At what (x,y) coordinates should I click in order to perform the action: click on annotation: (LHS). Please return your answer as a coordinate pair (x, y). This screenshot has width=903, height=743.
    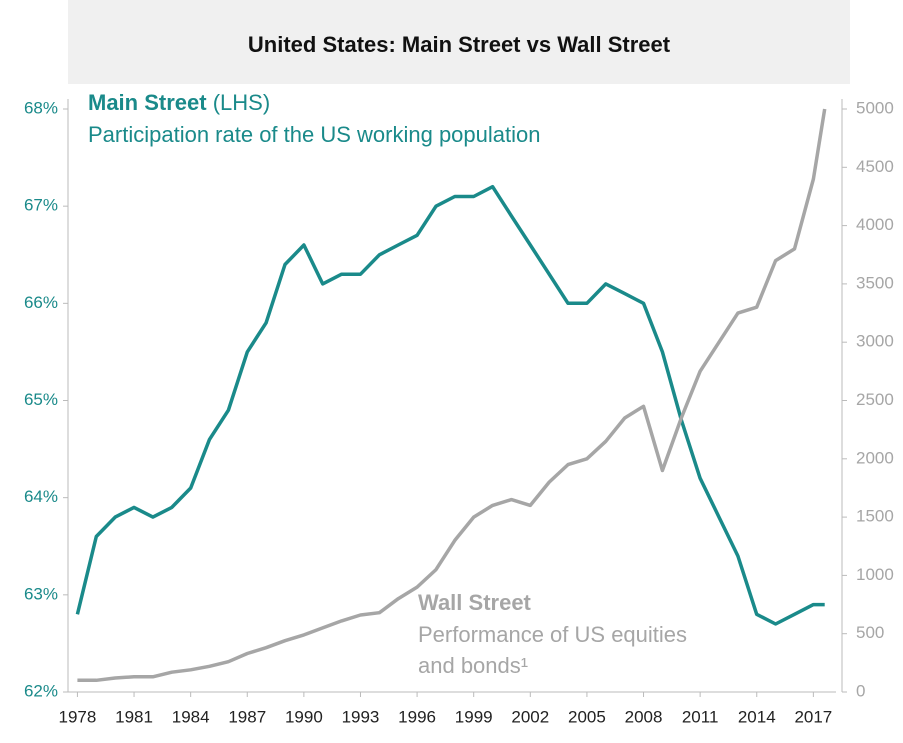
    Looking at the image, I should click on (241, 102).